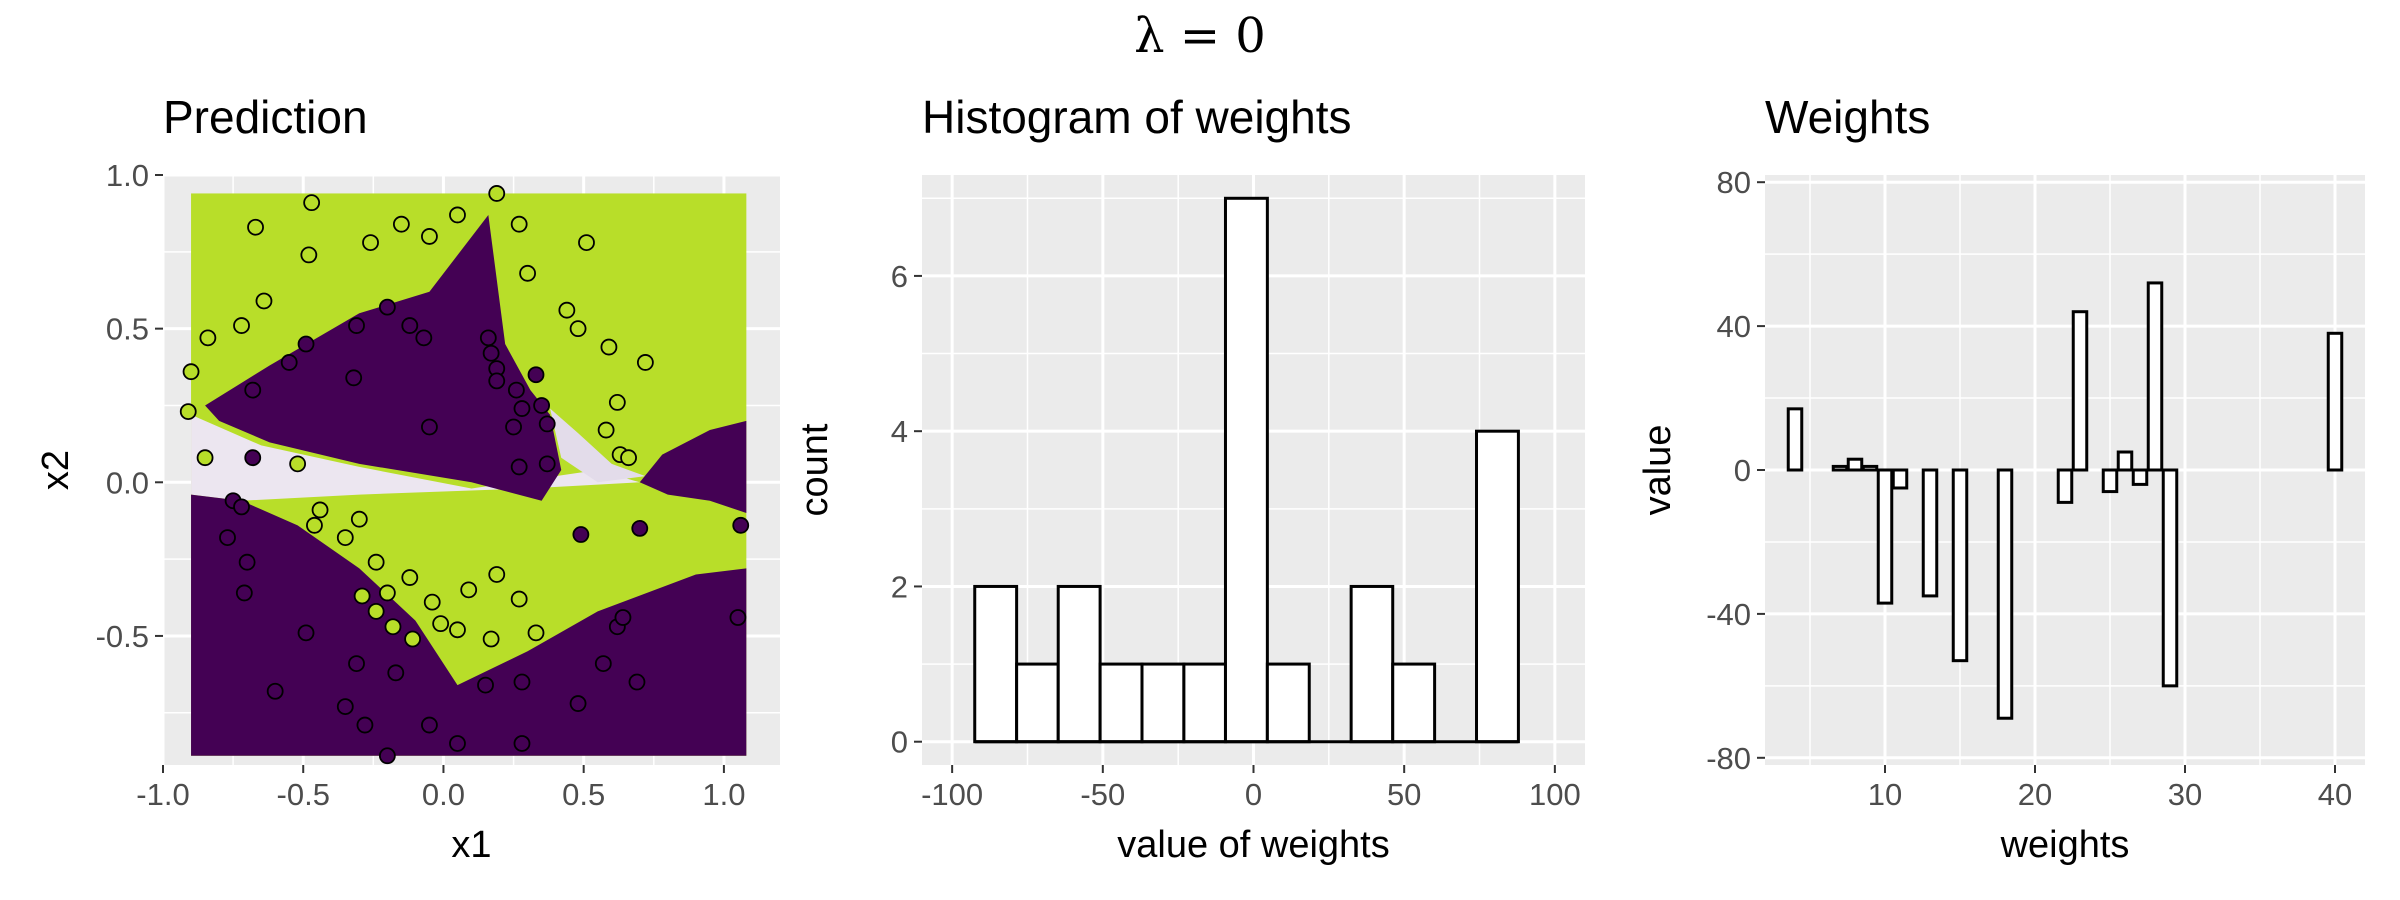 The height and width of the screenshot is (900, 2400). I want to click on y-tick-label: 0.0, so click(127, 482).